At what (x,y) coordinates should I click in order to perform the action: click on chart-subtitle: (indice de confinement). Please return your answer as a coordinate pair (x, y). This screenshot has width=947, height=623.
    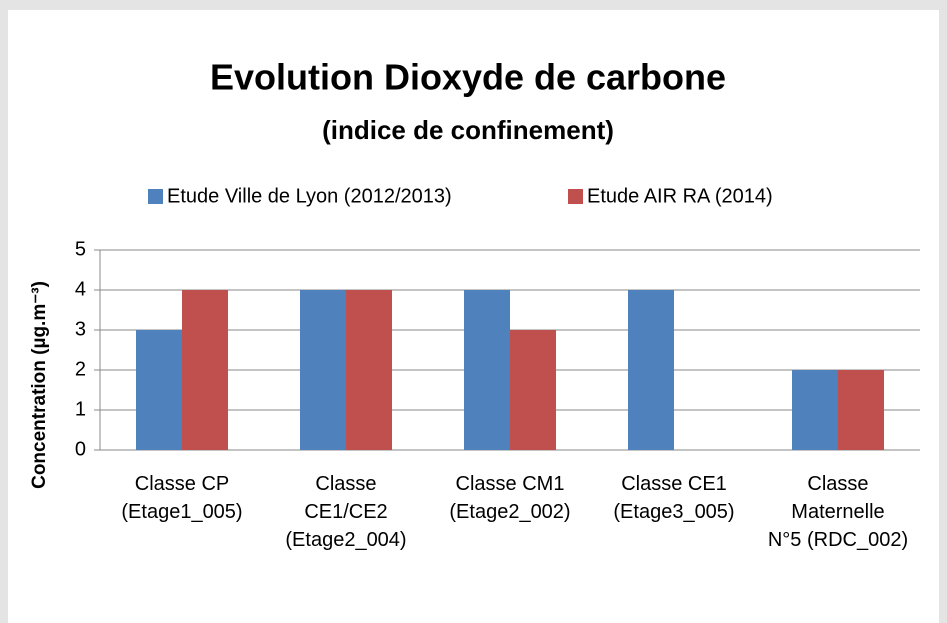
    Looking at the image, I should click on (468, 130).